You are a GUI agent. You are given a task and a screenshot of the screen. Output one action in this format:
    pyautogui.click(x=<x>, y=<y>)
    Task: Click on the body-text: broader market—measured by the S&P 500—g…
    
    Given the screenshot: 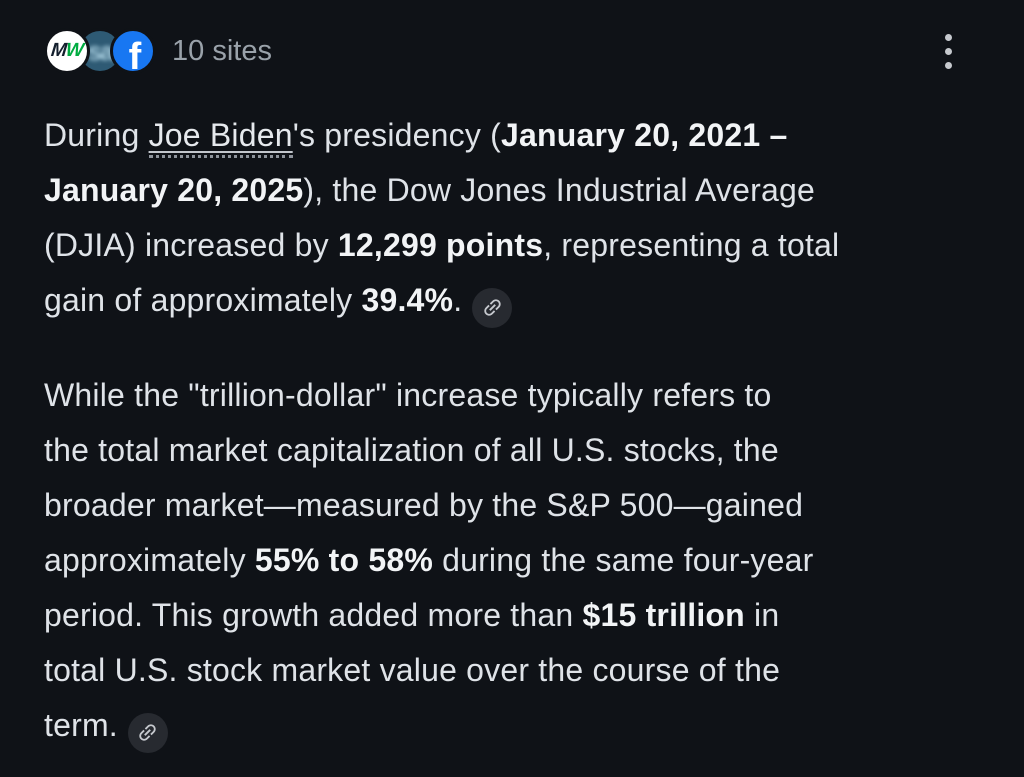 What is the action you would take?
    pyautogui.click(x=424, y=505)
    